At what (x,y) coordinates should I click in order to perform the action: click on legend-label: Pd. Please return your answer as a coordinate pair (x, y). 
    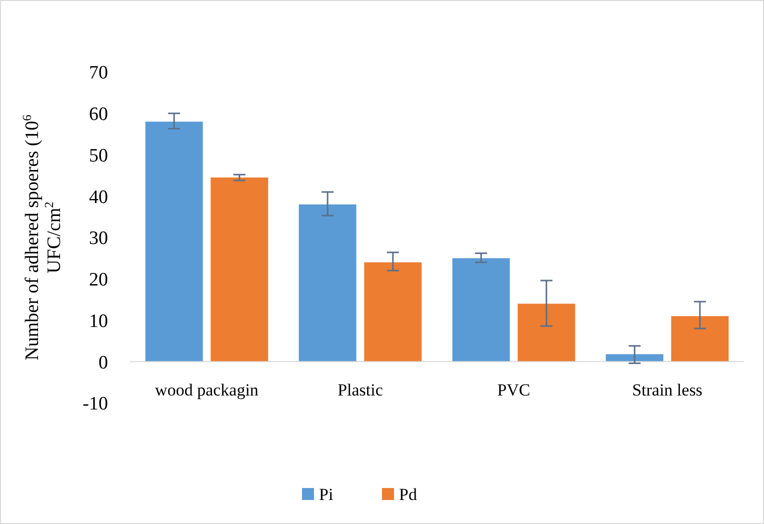
    Looking at the image, I should click on (408, 494).